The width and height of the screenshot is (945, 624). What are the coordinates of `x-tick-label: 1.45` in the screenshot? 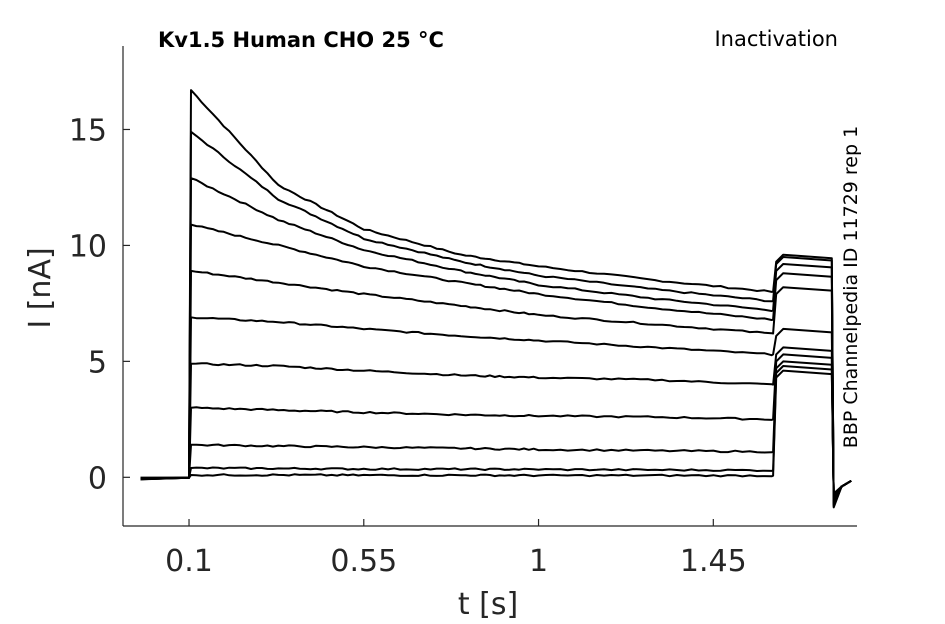 It's located at (713, 561).